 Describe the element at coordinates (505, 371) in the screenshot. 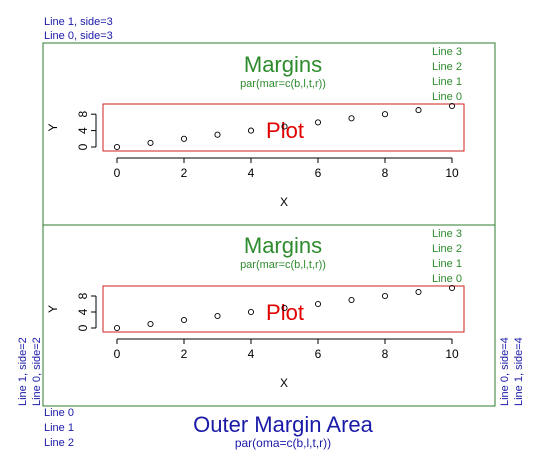

I see `outer-right-line-0: Line 0, side=4` at that location.